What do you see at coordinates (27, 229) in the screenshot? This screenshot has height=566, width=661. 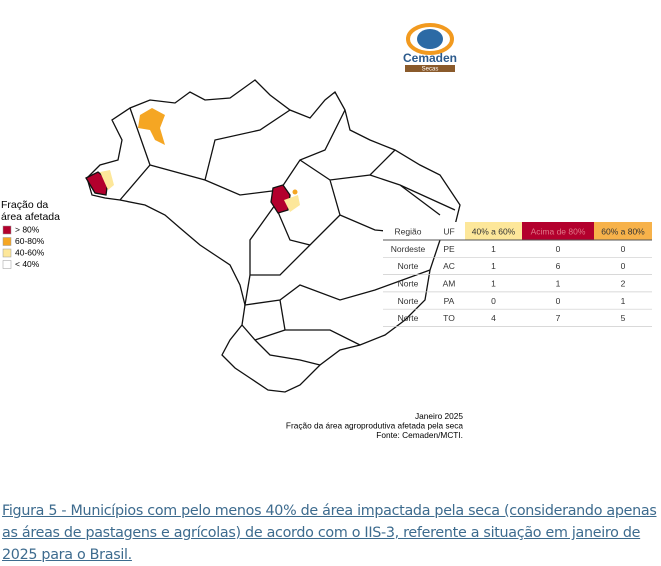 I see `legend-label: > 80%` at bounding box center [27, 229].